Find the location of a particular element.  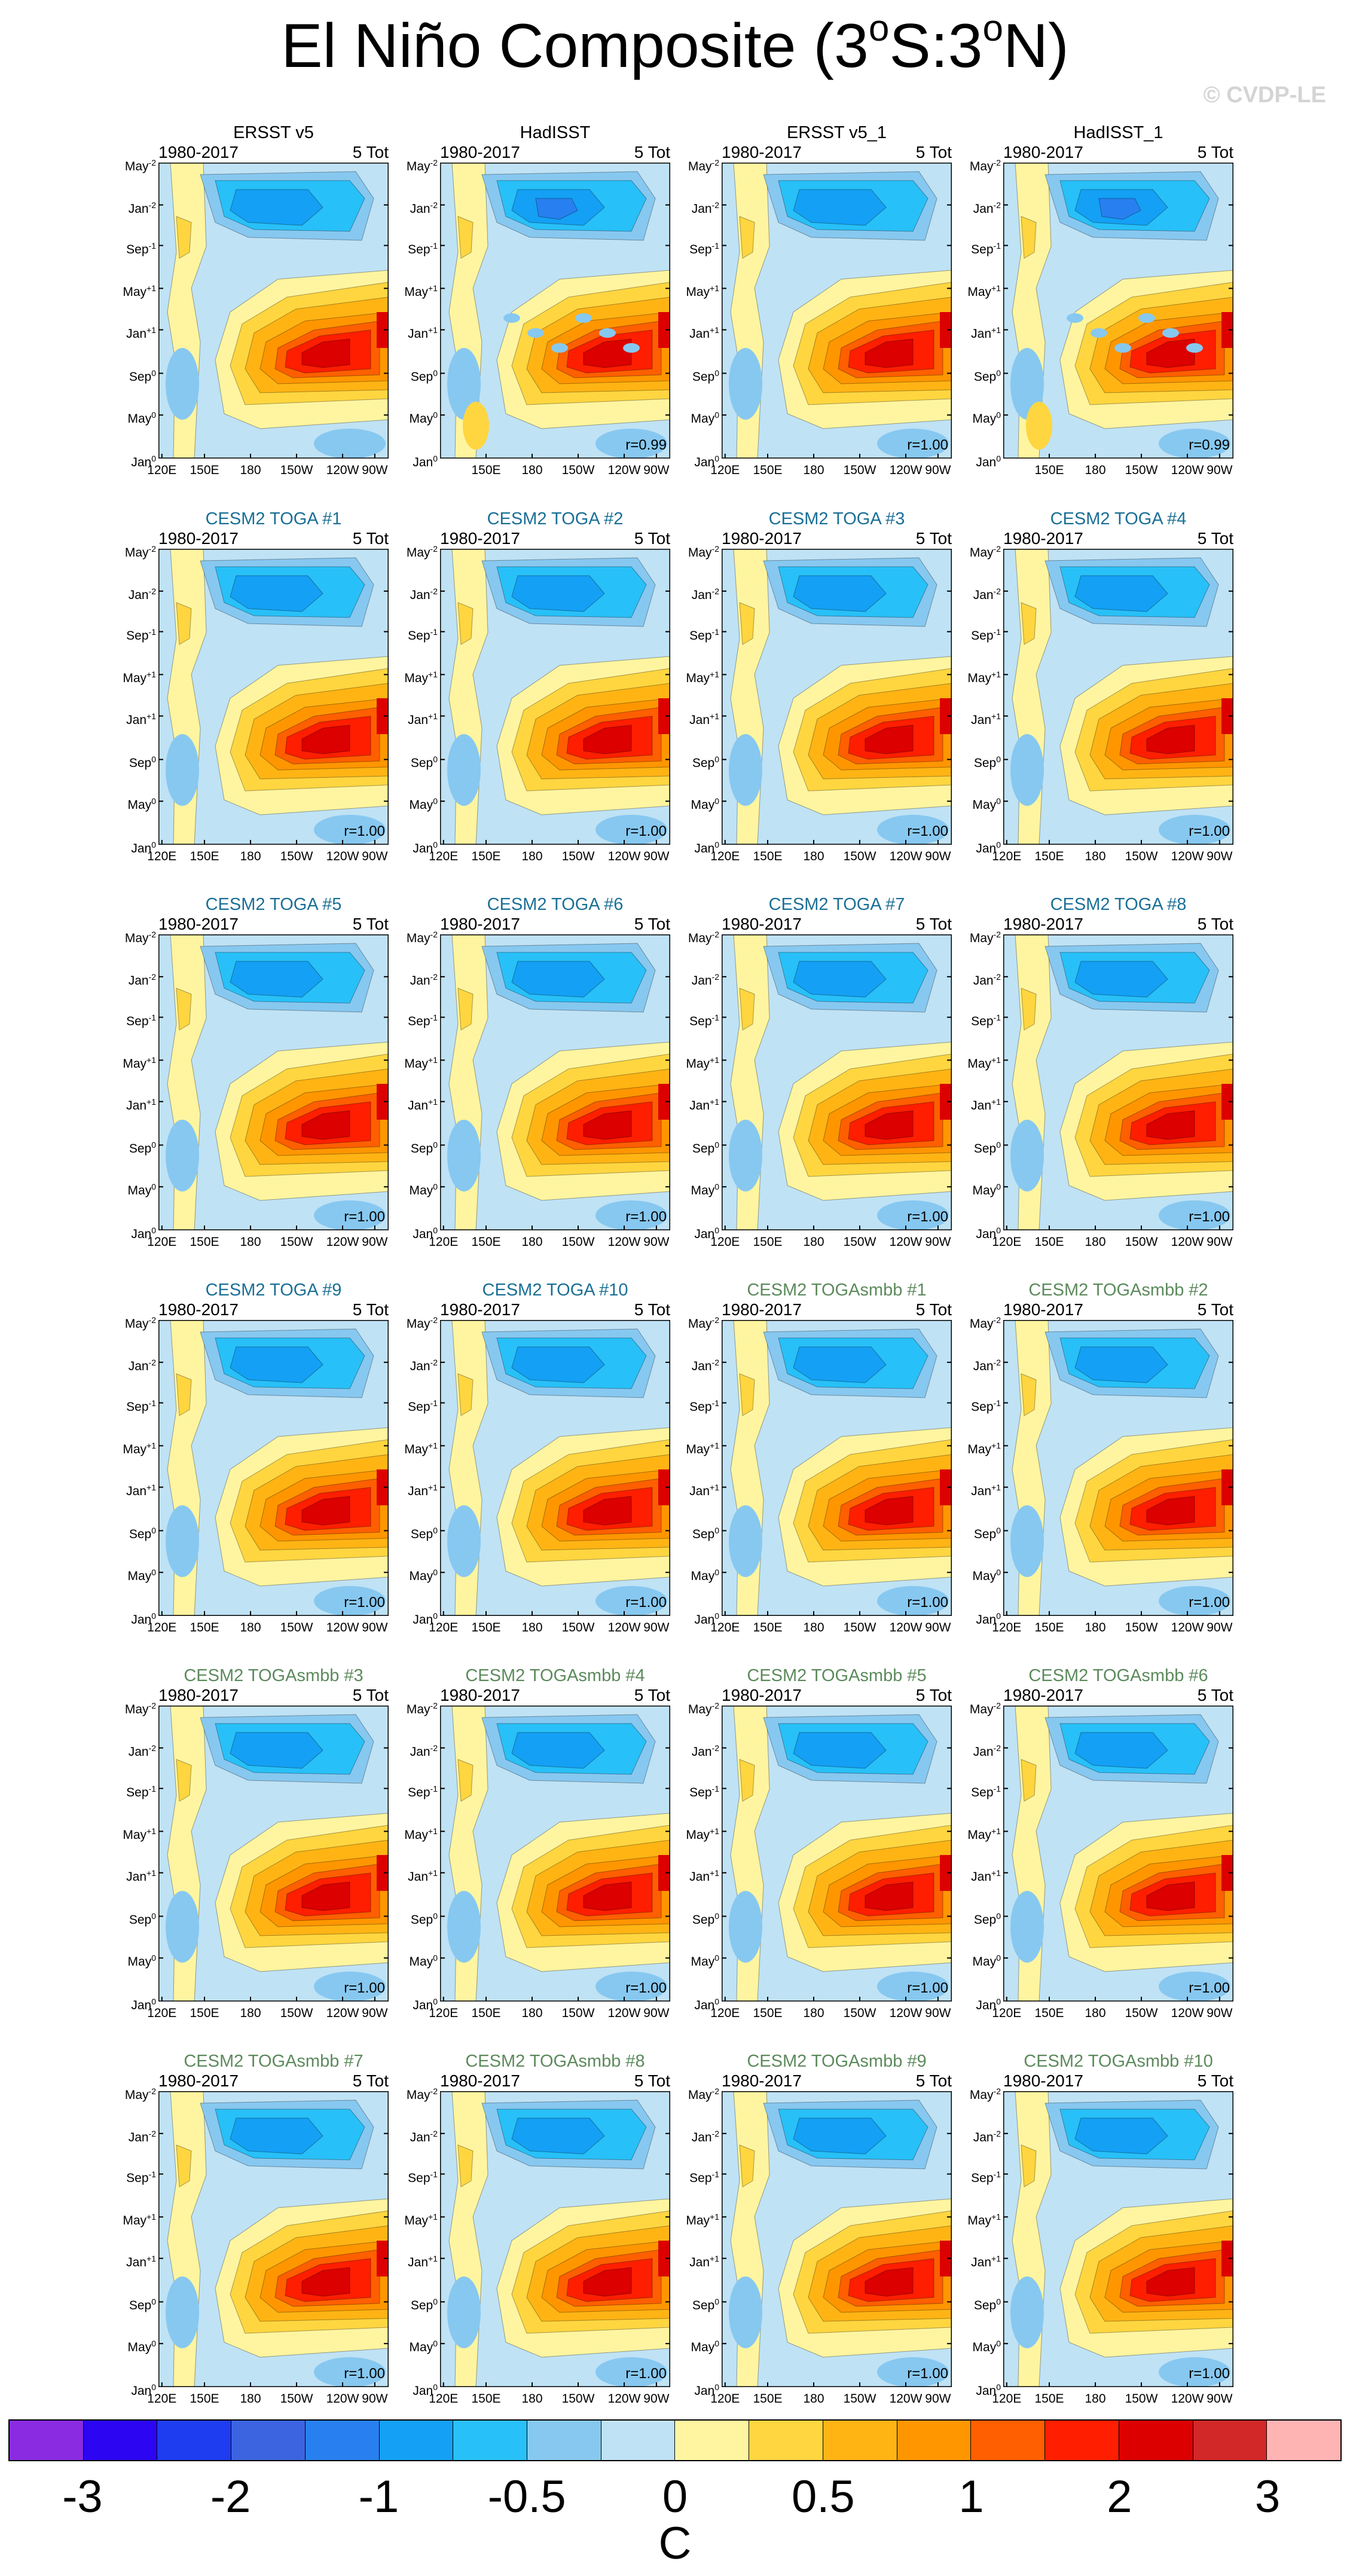

contour-svg is located at coordinates (1118, 1854).